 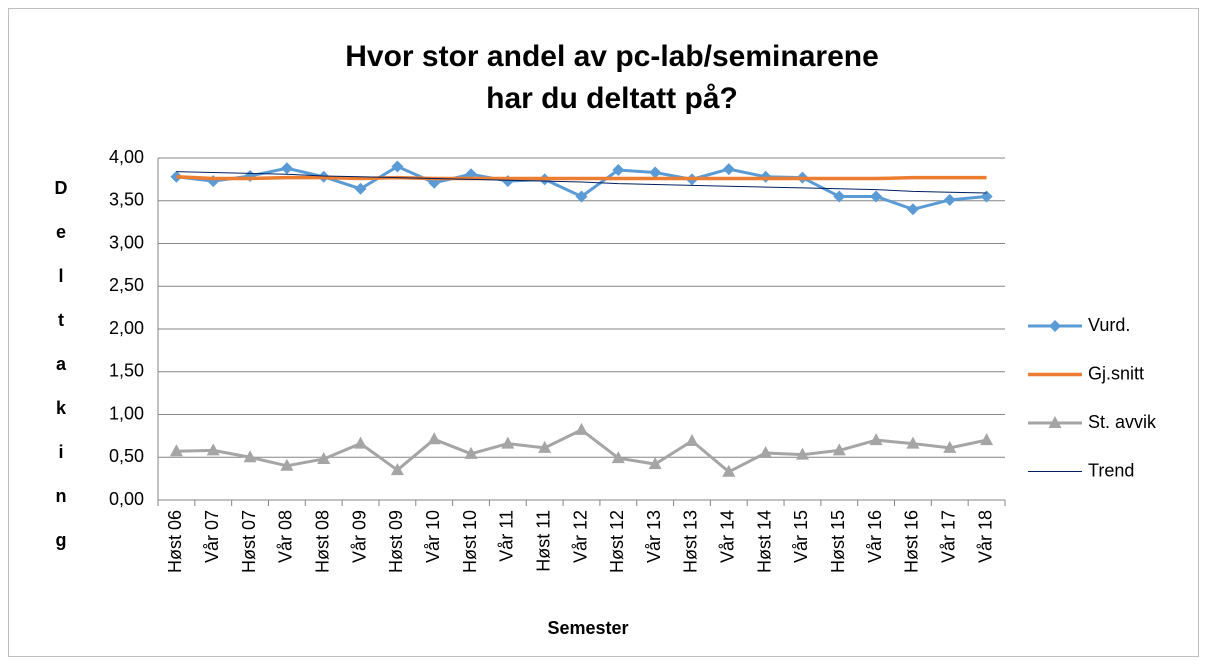 What do you see at coordinates (985, 536) in the screenshot?
I see `x-tick-label: Vår 18` at bounding box center [985, 536].